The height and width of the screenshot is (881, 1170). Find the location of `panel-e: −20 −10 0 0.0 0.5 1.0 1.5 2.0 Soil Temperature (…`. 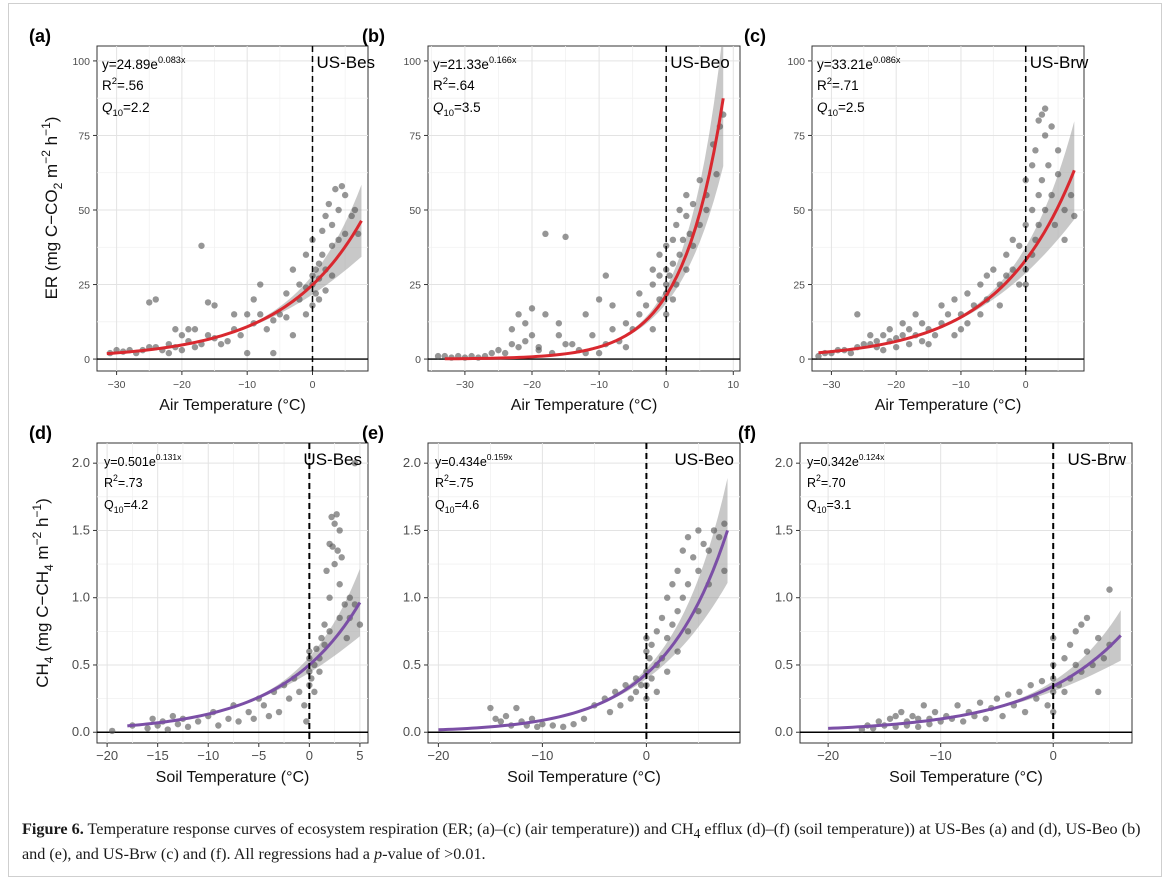

panel-e: −20 −10 0 0.0 0.5 1.0 1.5 2.0 Soil Temperature (… is located at coordinates (551, 604).